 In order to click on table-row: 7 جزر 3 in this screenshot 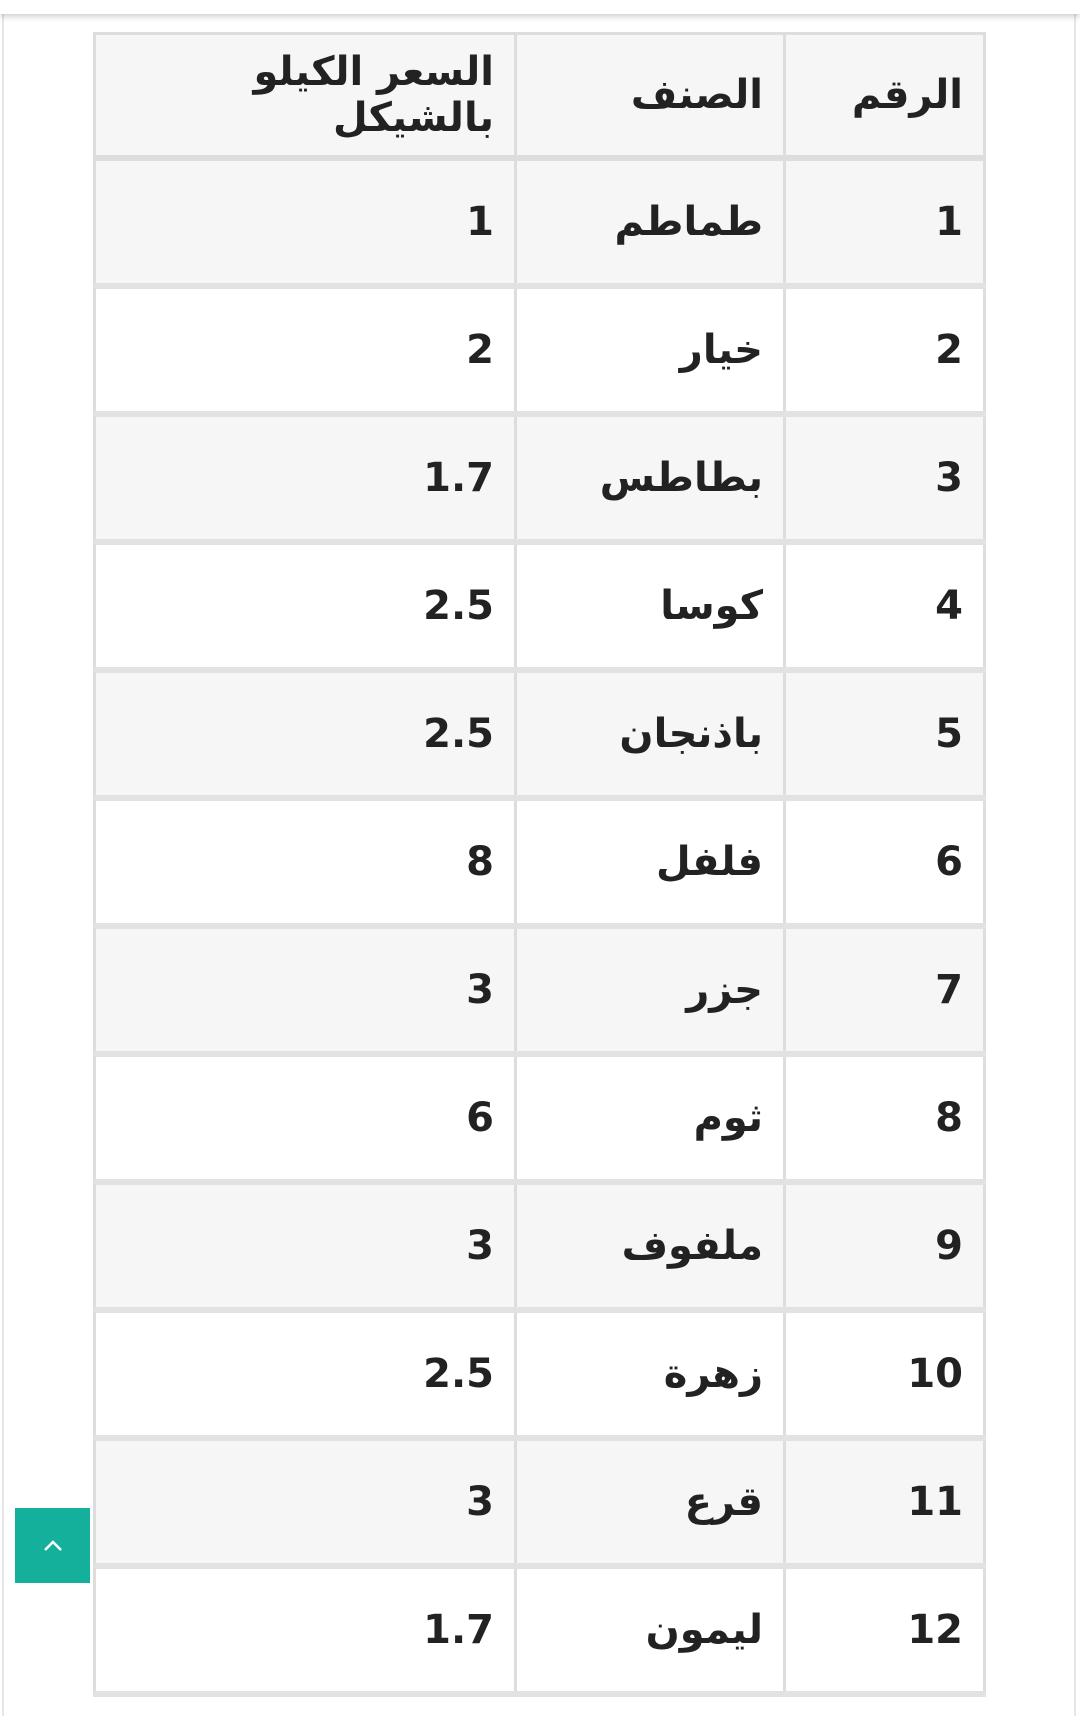, I will do `click(539, 991)`.